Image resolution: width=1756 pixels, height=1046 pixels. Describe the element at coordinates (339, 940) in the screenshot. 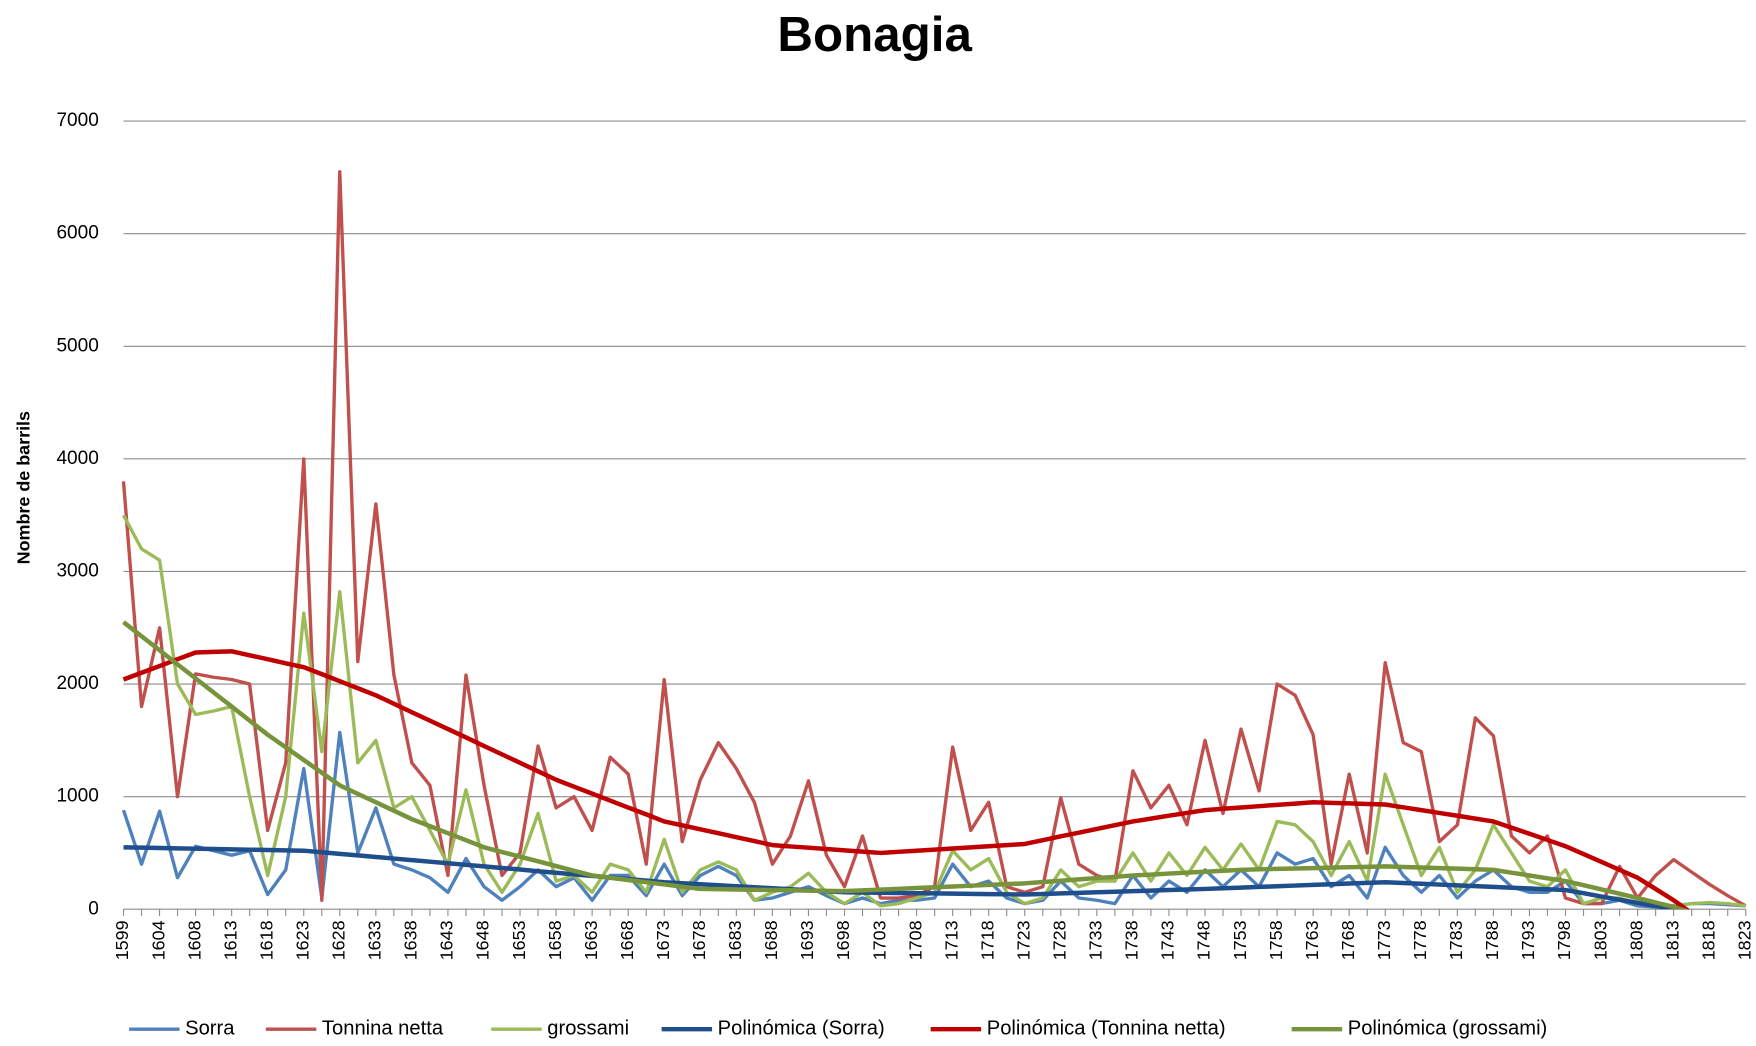

I see `x-tick-label: 1628` at that location.